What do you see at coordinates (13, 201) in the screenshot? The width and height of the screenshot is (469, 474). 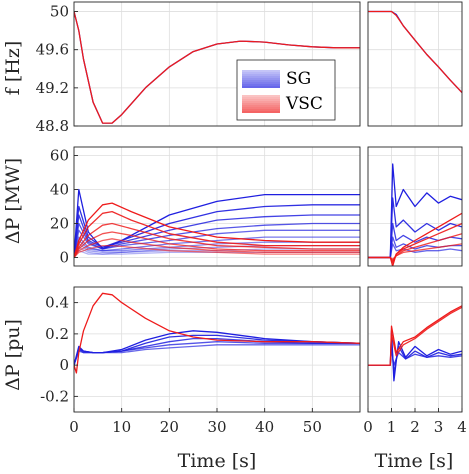 I see `y-axis-label-power-mw: ΔP [MW]` at bounding box center [13, 201].